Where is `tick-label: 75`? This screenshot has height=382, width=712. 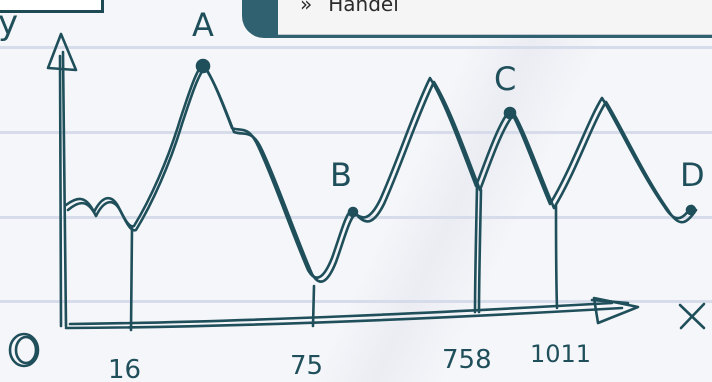 tick-label: 75 is located at coordinates (306, 366).